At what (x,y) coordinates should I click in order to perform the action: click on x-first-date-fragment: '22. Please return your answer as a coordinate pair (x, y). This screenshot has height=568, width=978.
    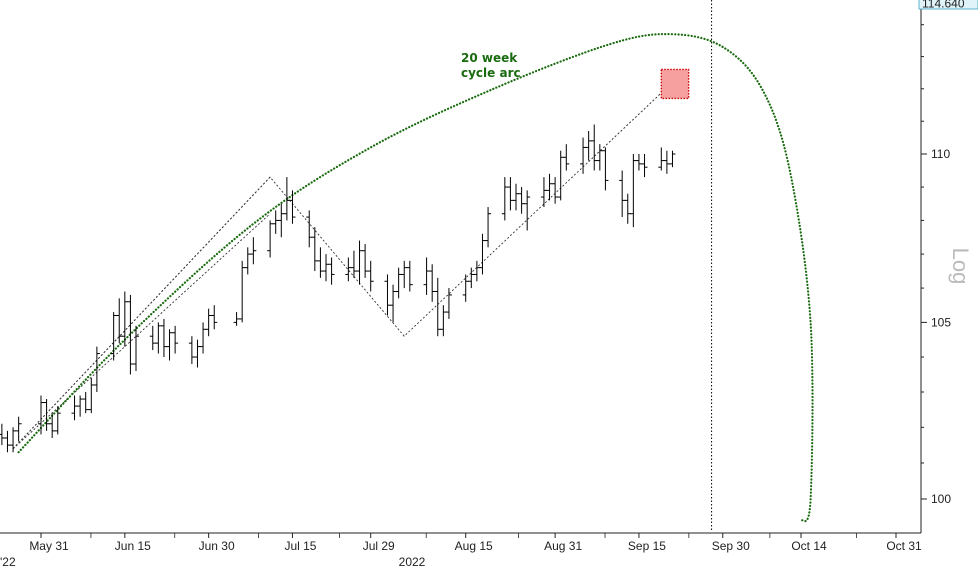
    Looking at the image, I should click on (8, 561).